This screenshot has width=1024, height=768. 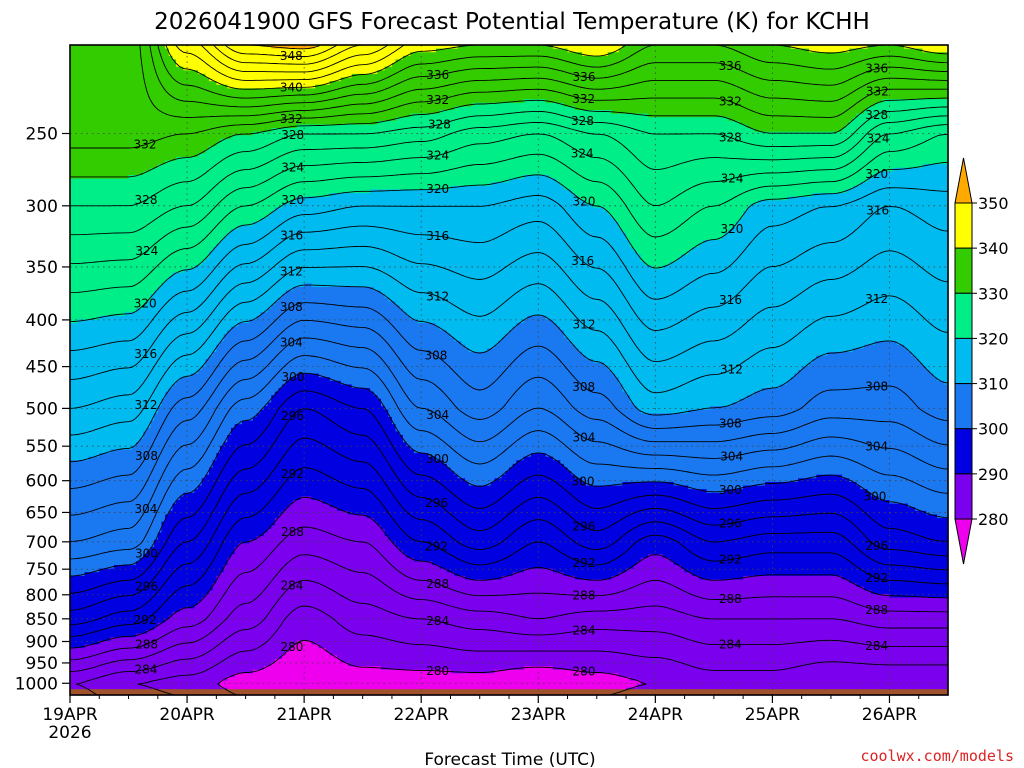 I want to click on contour-label: 328, so click(x=730, y=138).